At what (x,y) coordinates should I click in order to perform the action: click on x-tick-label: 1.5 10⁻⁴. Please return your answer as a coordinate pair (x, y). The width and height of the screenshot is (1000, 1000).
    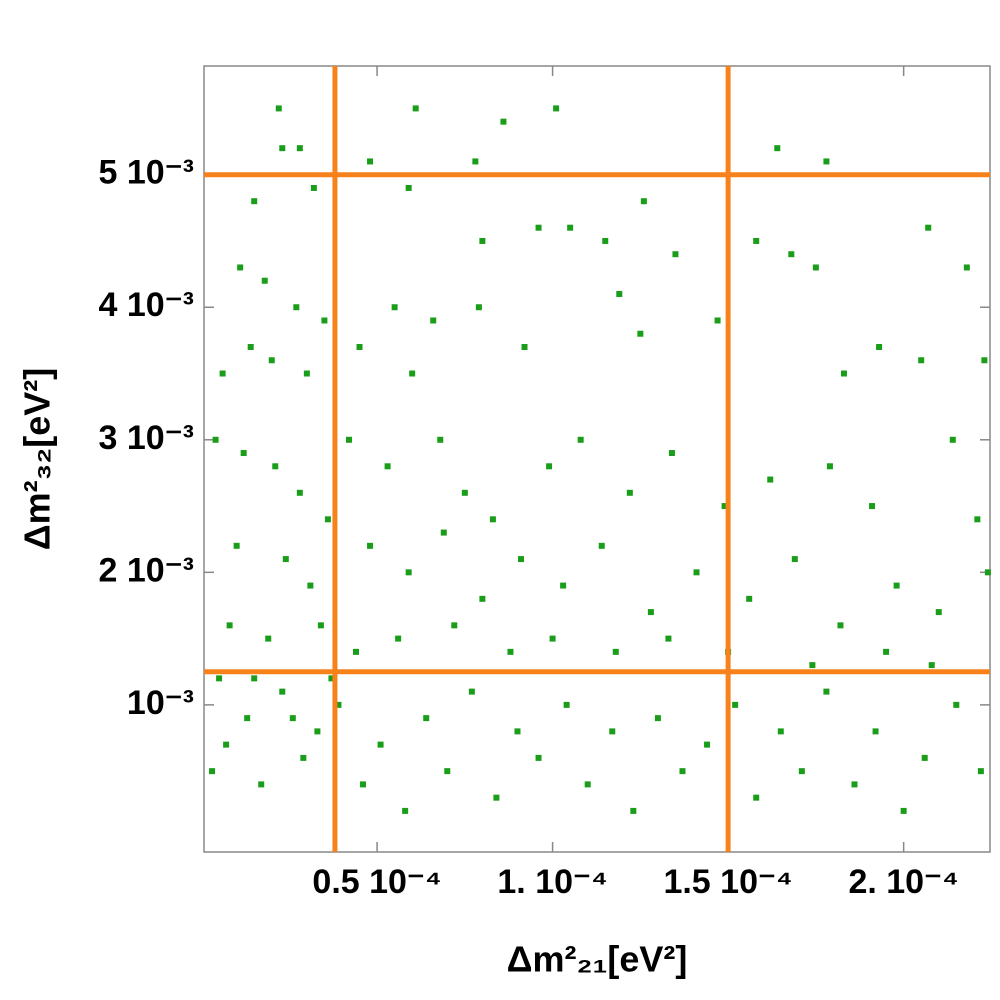
    Looking at the image, I should click on (727, 882).